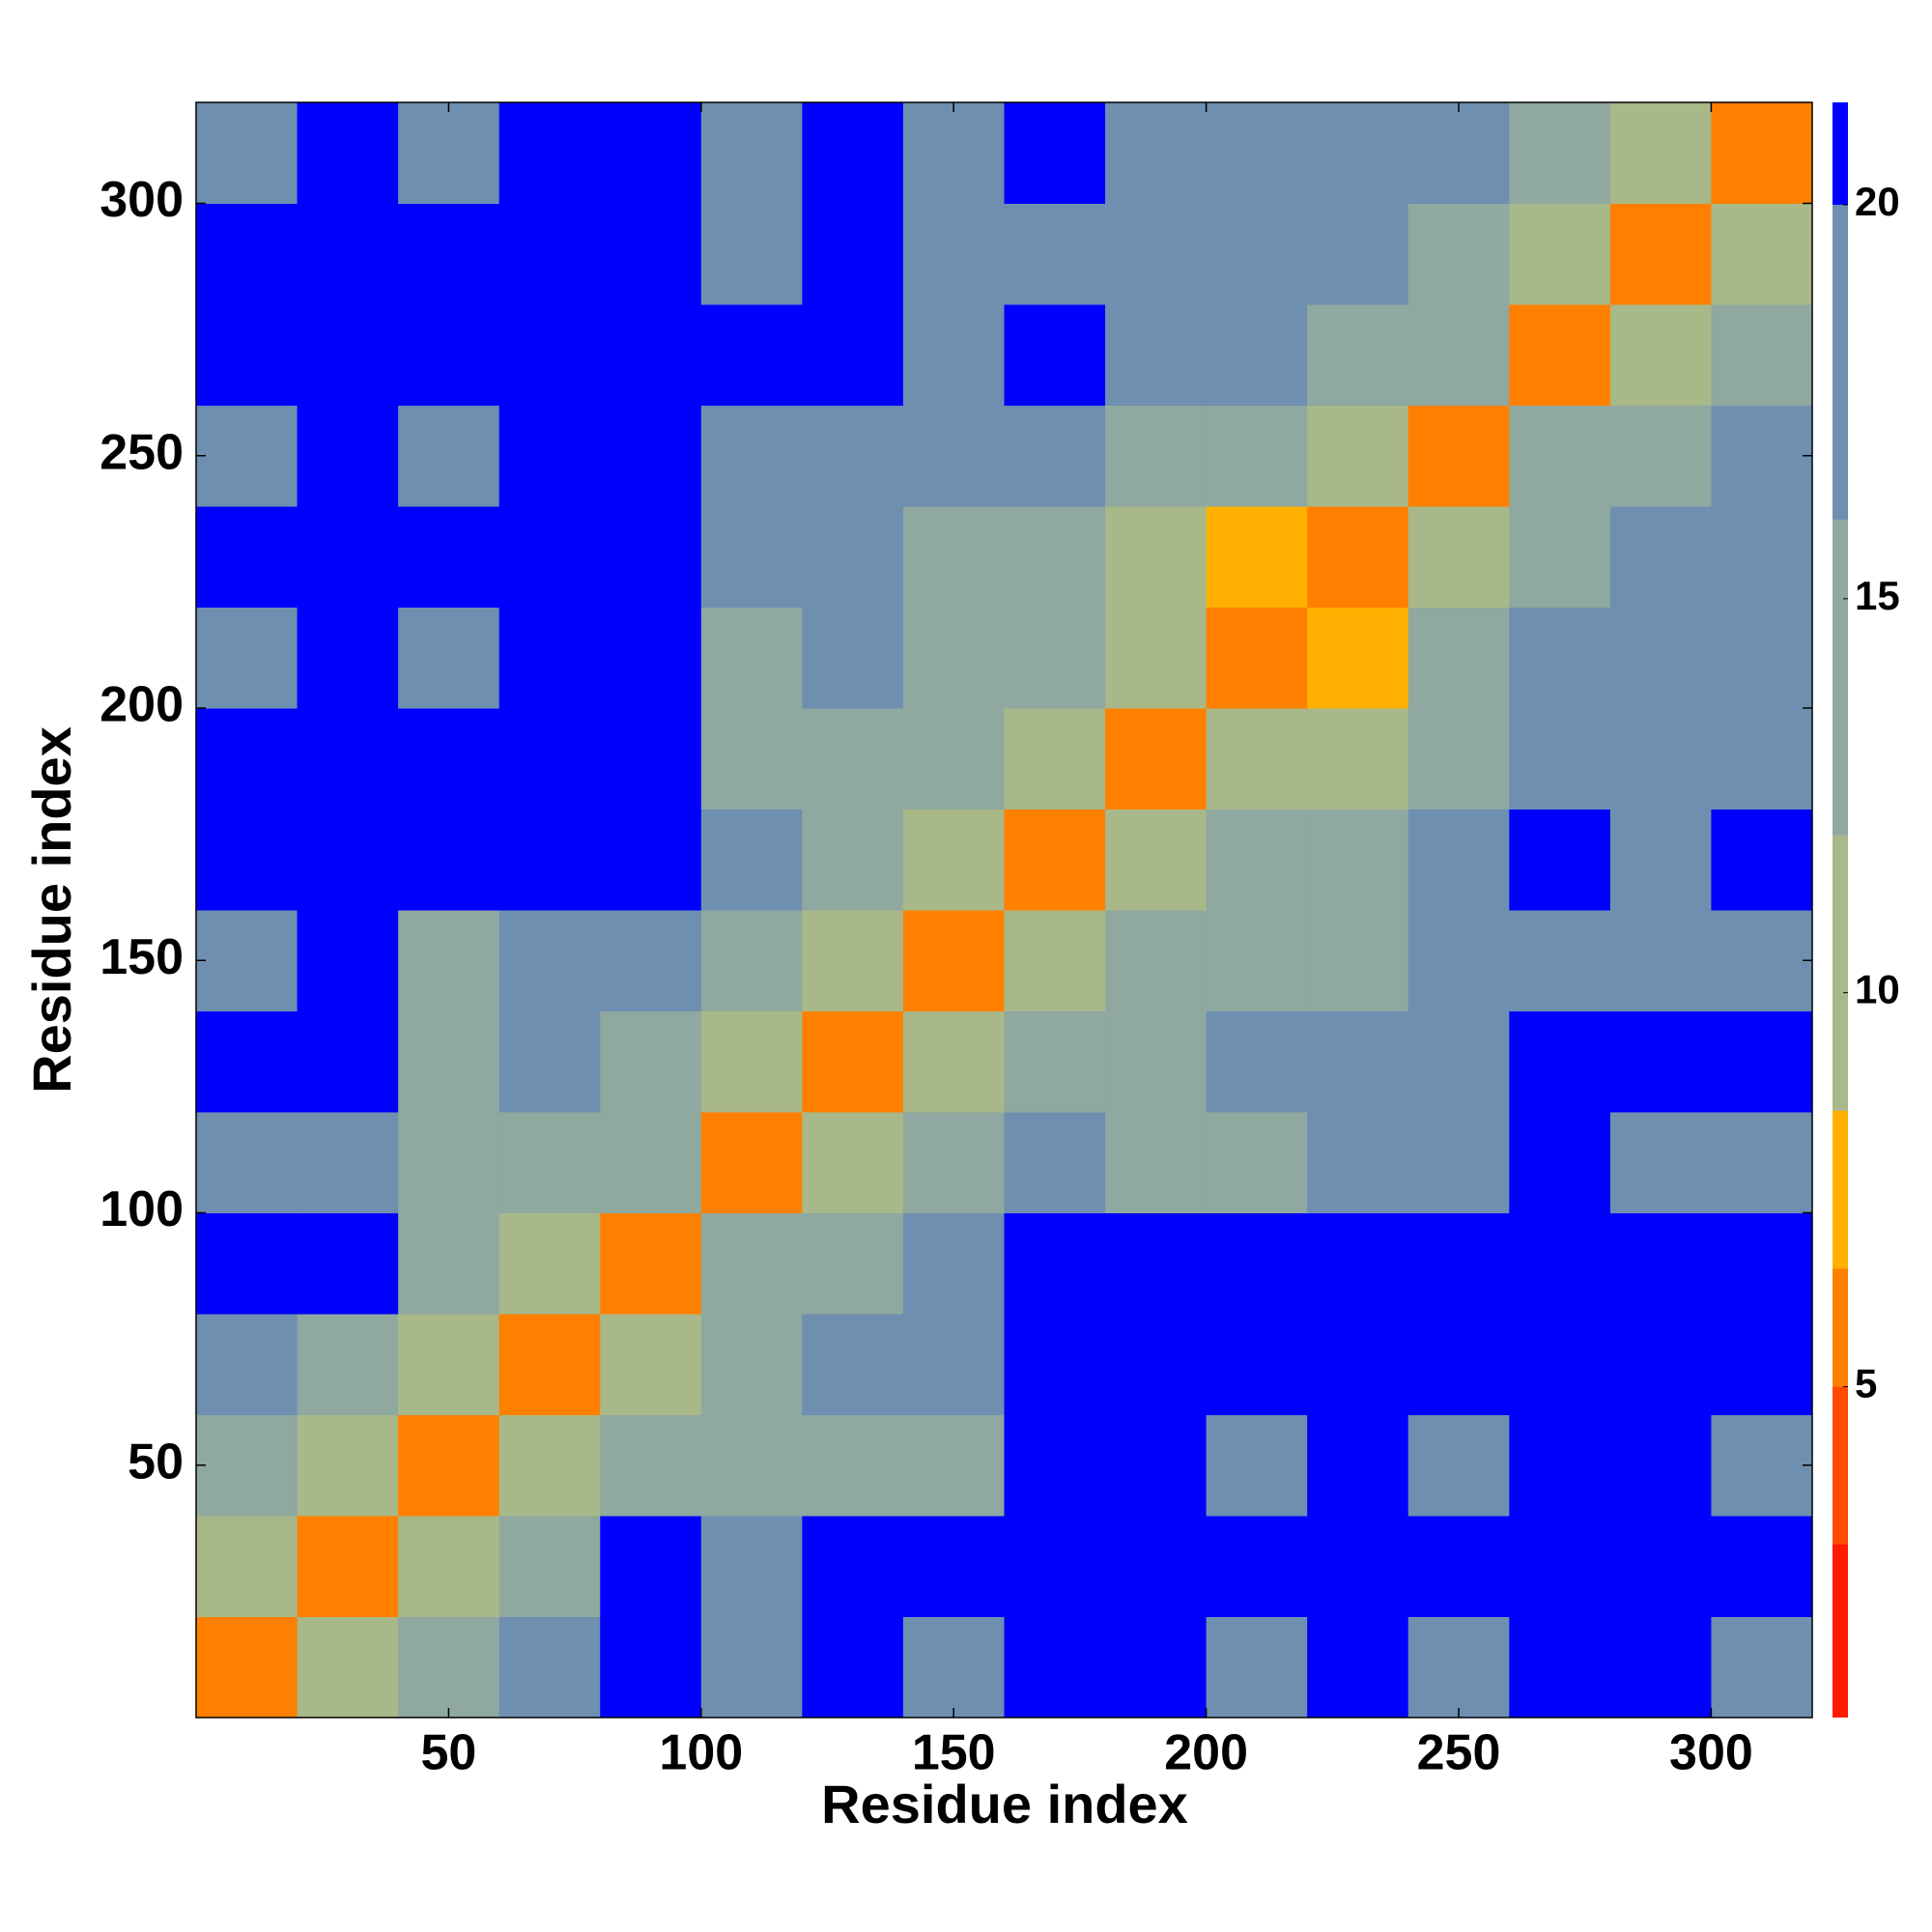  What do you see at coordinates (1459, 1753) in the screenshot?
I see `x-tick-label: 250` at bounding box center [1459, 1753].